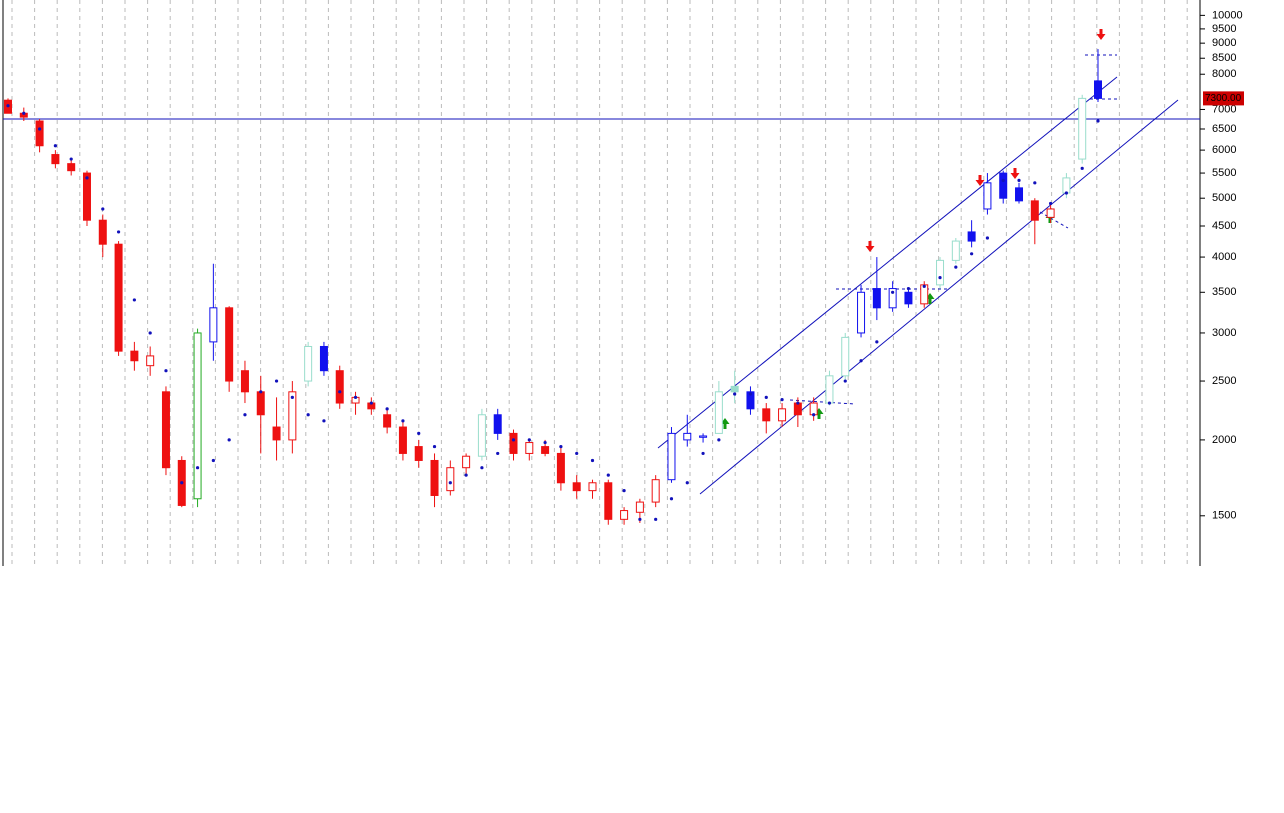  What do you see at coordinates (1224, 292) in the screenshot?
I see `y-tick-label: 3500` at bounding box center [1224, 292].